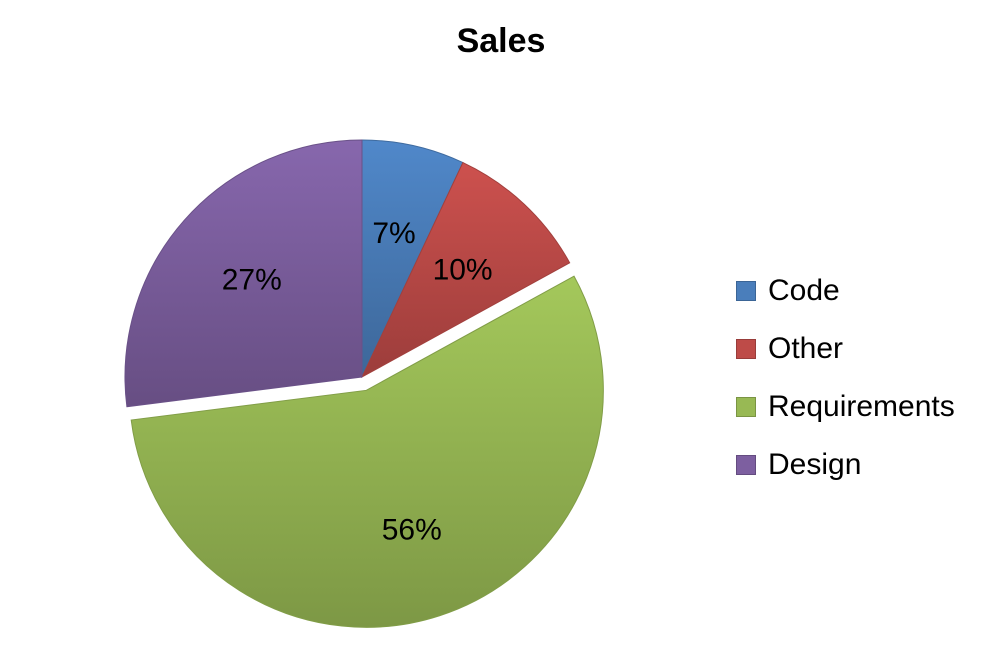 This screenshot has width=1002, height=669. Describe the element at coordinates (815, 464) in the screenshot. I see `legend-label-design: Design` at that location.